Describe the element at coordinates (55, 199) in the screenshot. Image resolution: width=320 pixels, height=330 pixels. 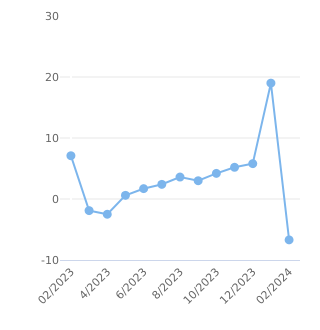
I see `y-tick-label: 0` at that location.